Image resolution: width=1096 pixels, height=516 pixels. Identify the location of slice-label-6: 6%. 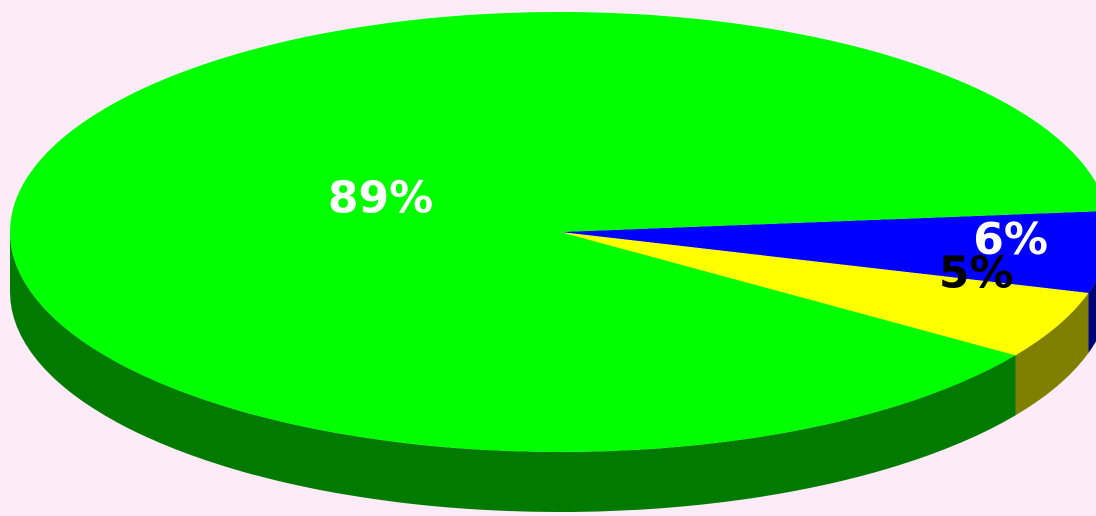
(1010, 239).